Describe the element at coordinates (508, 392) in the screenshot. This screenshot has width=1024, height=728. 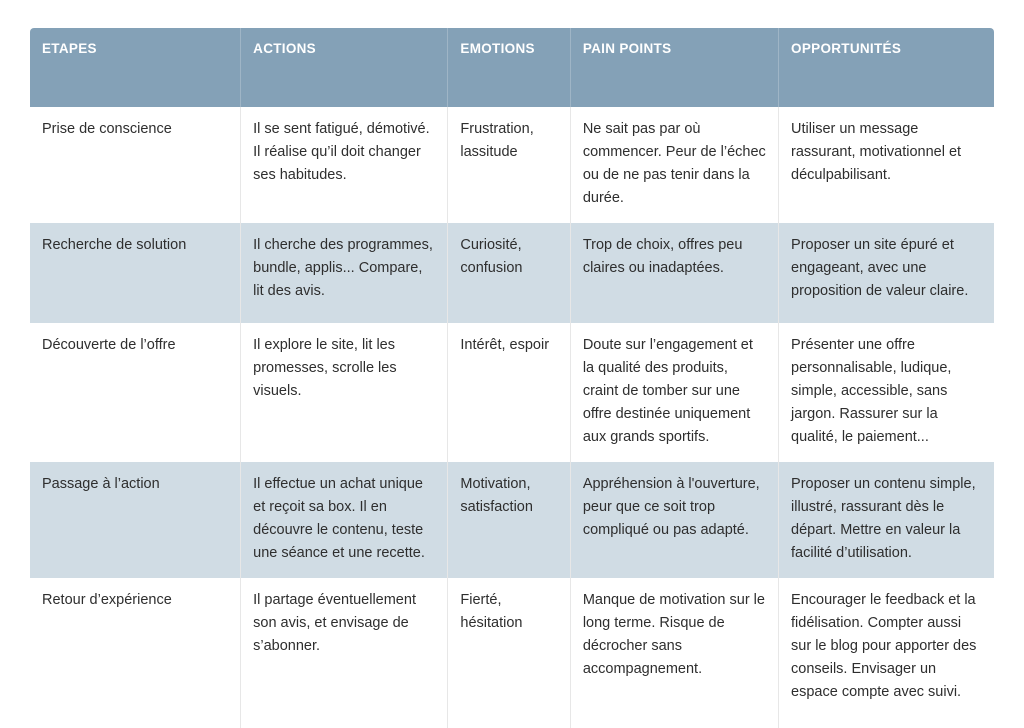
I see `cell-emotions: Intérêt, espoir` at that location.